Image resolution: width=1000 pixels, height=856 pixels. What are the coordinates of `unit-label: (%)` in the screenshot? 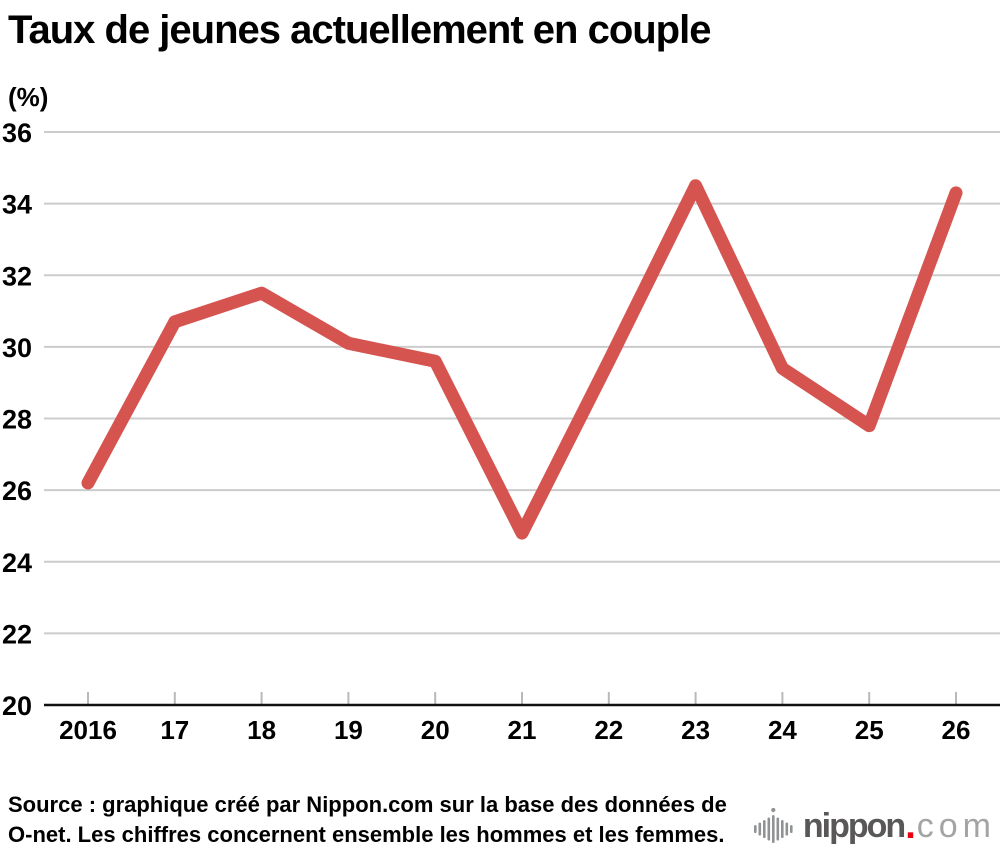 It's located at (28, 97).